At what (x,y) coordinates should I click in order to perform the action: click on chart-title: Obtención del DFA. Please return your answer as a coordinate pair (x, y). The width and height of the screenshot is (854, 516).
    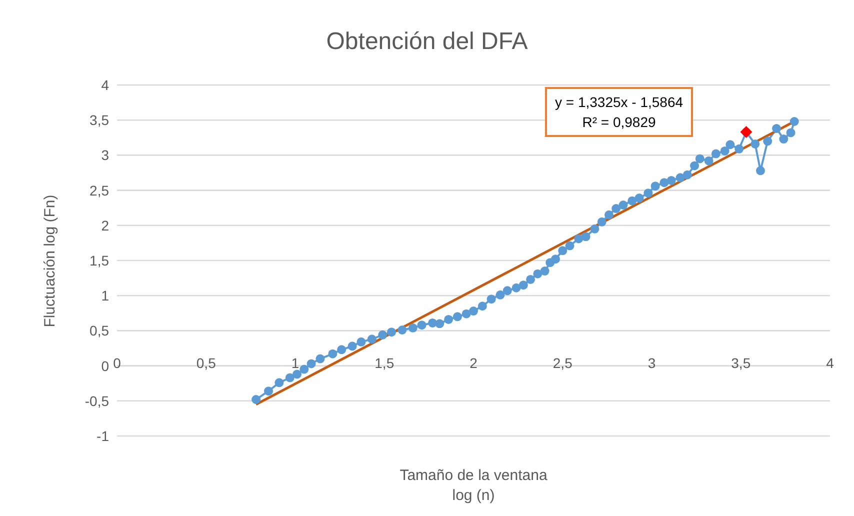
    Looking at the image, I should click on (427, 42).